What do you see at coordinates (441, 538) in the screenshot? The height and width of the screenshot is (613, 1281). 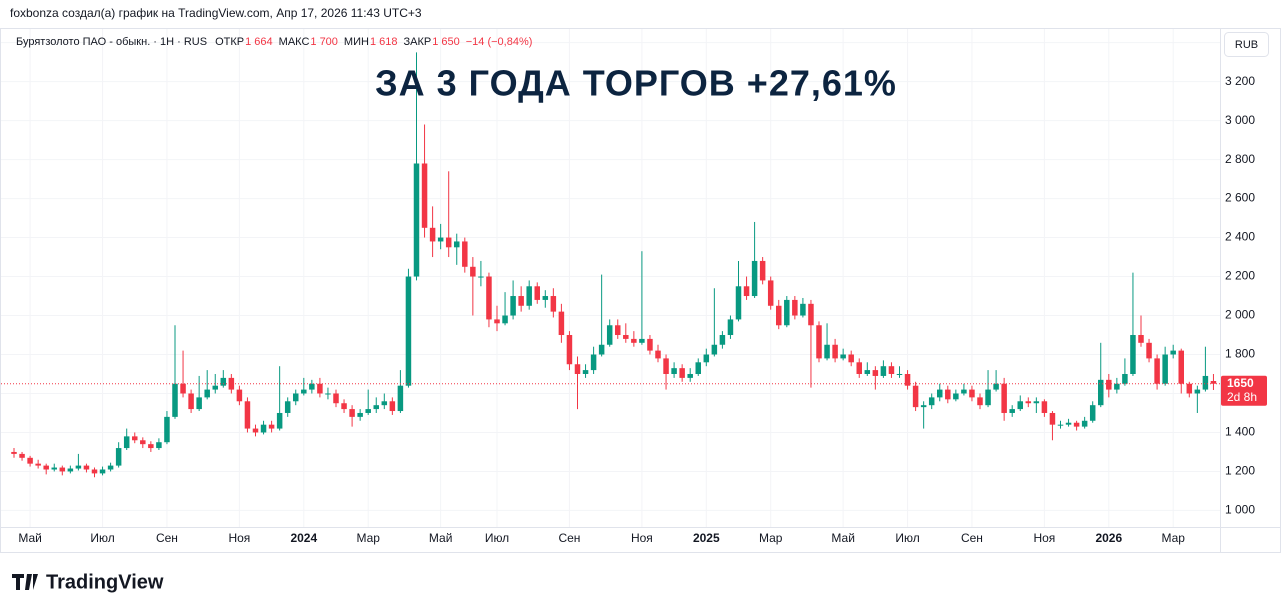 I see `x-tick-label: Май` at bounding box center [441, 538].